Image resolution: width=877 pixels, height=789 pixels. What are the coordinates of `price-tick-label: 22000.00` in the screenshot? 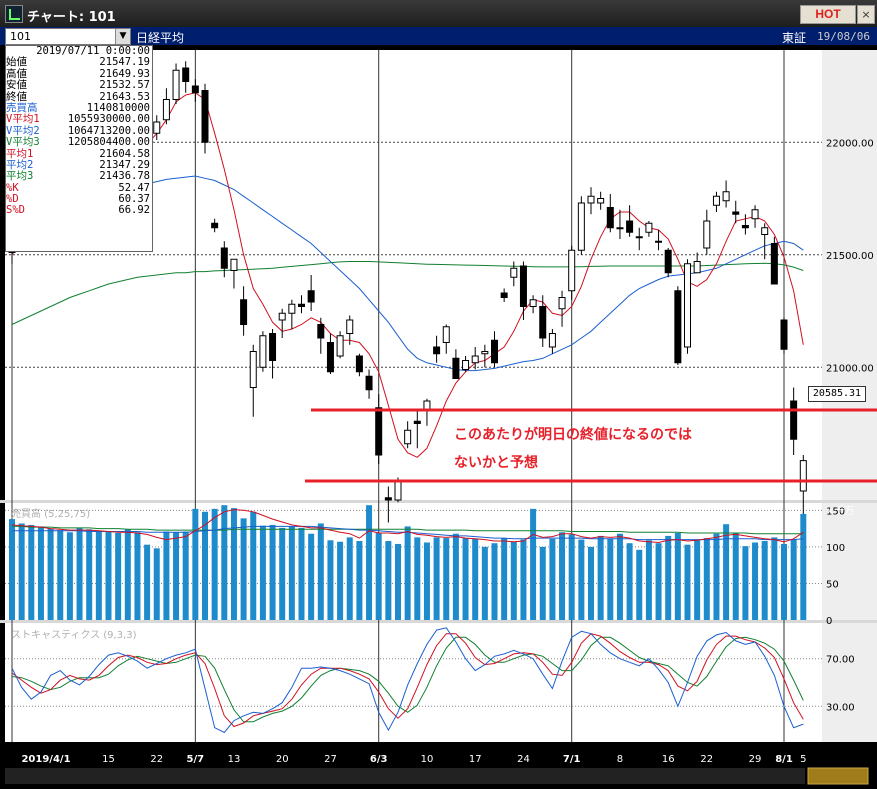 It's located at (850, 143).